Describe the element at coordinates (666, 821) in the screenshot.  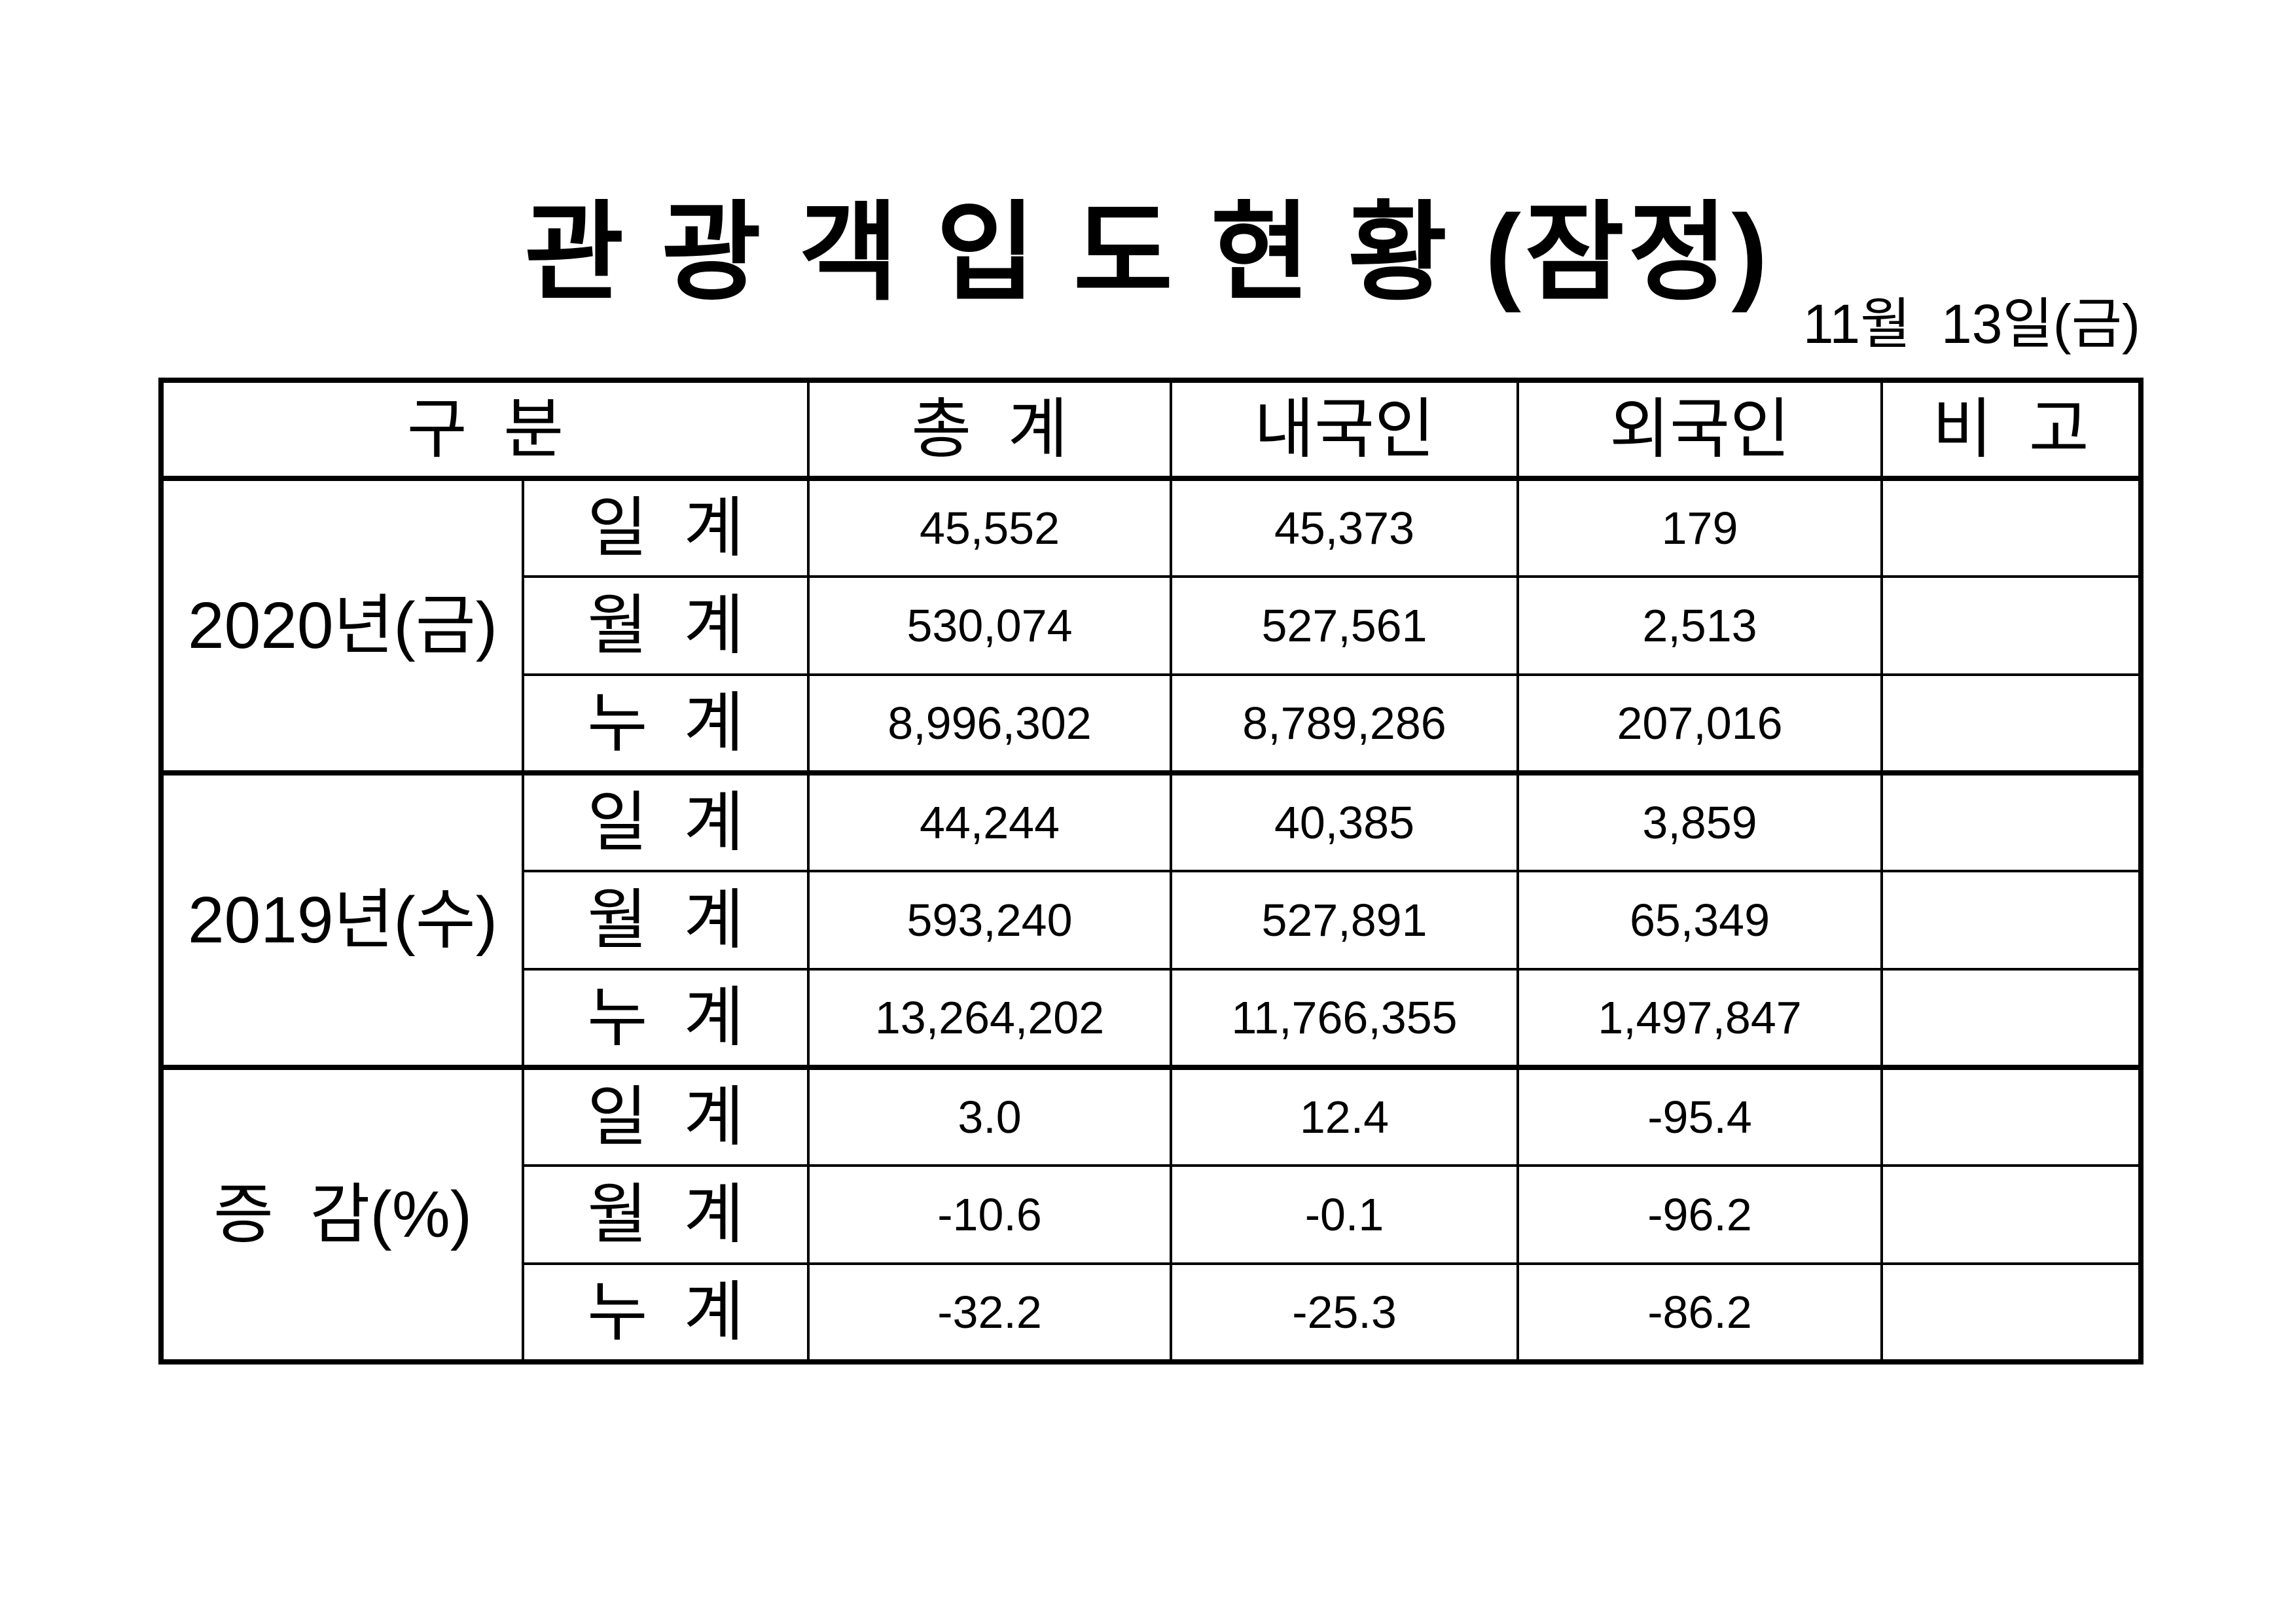
I see `row-label-2019-daily: 일 계` at that location.